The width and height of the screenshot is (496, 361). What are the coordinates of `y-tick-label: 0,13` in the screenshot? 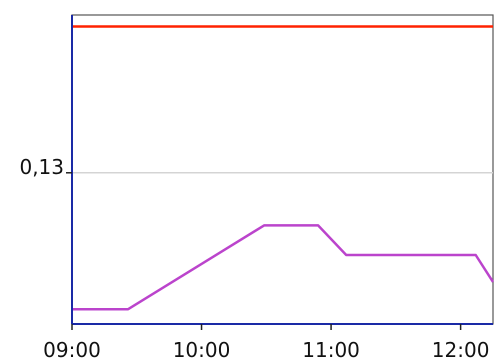 It's located at (41, 167).